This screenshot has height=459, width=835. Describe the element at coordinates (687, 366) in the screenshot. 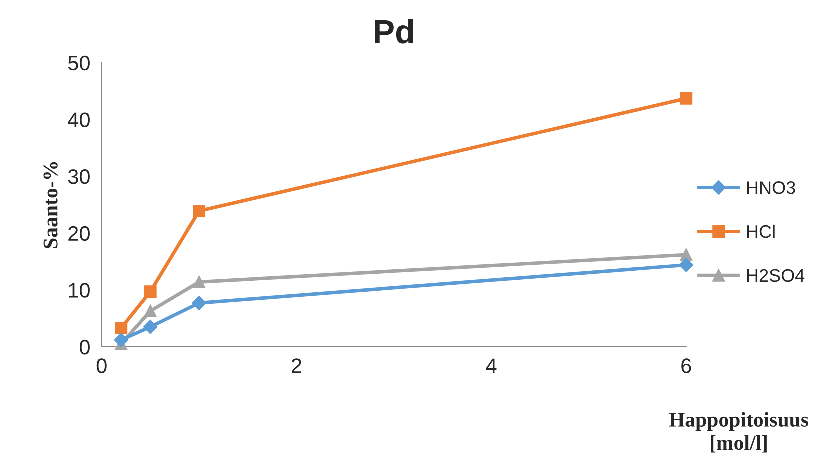

I see `x-tick-label: 6` at that location.